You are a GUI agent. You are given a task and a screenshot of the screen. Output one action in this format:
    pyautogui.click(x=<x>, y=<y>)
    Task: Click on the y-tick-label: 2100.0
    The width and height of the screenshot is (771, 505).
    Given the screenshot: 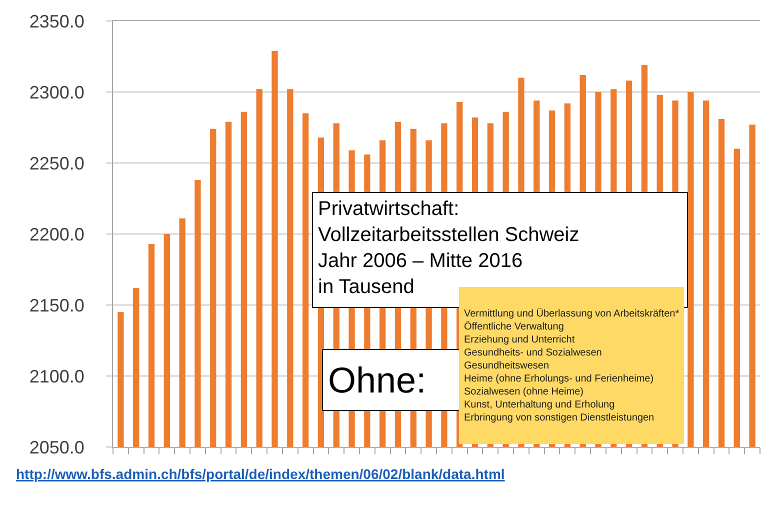 What is the action you would take?
    pyautogui.click(x=56, y=376)
    